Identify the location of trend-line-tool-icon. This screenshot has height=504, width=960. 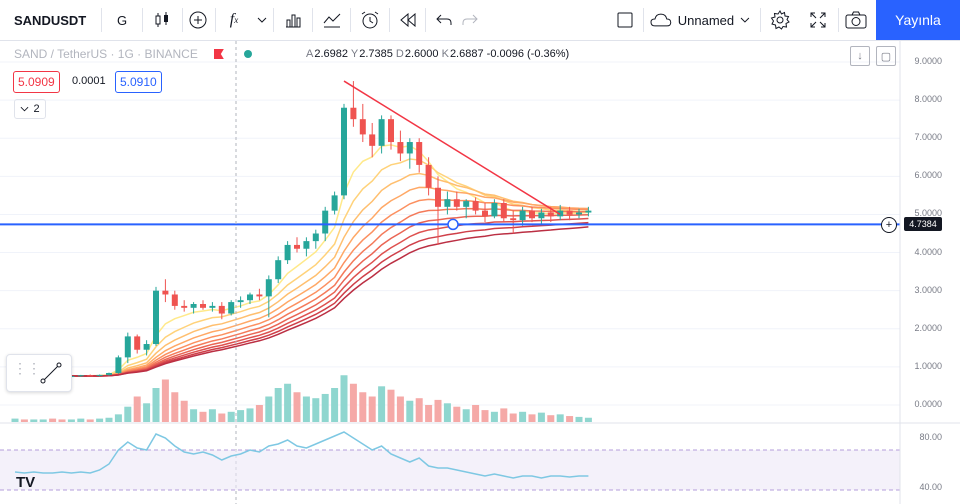
(51, 373).